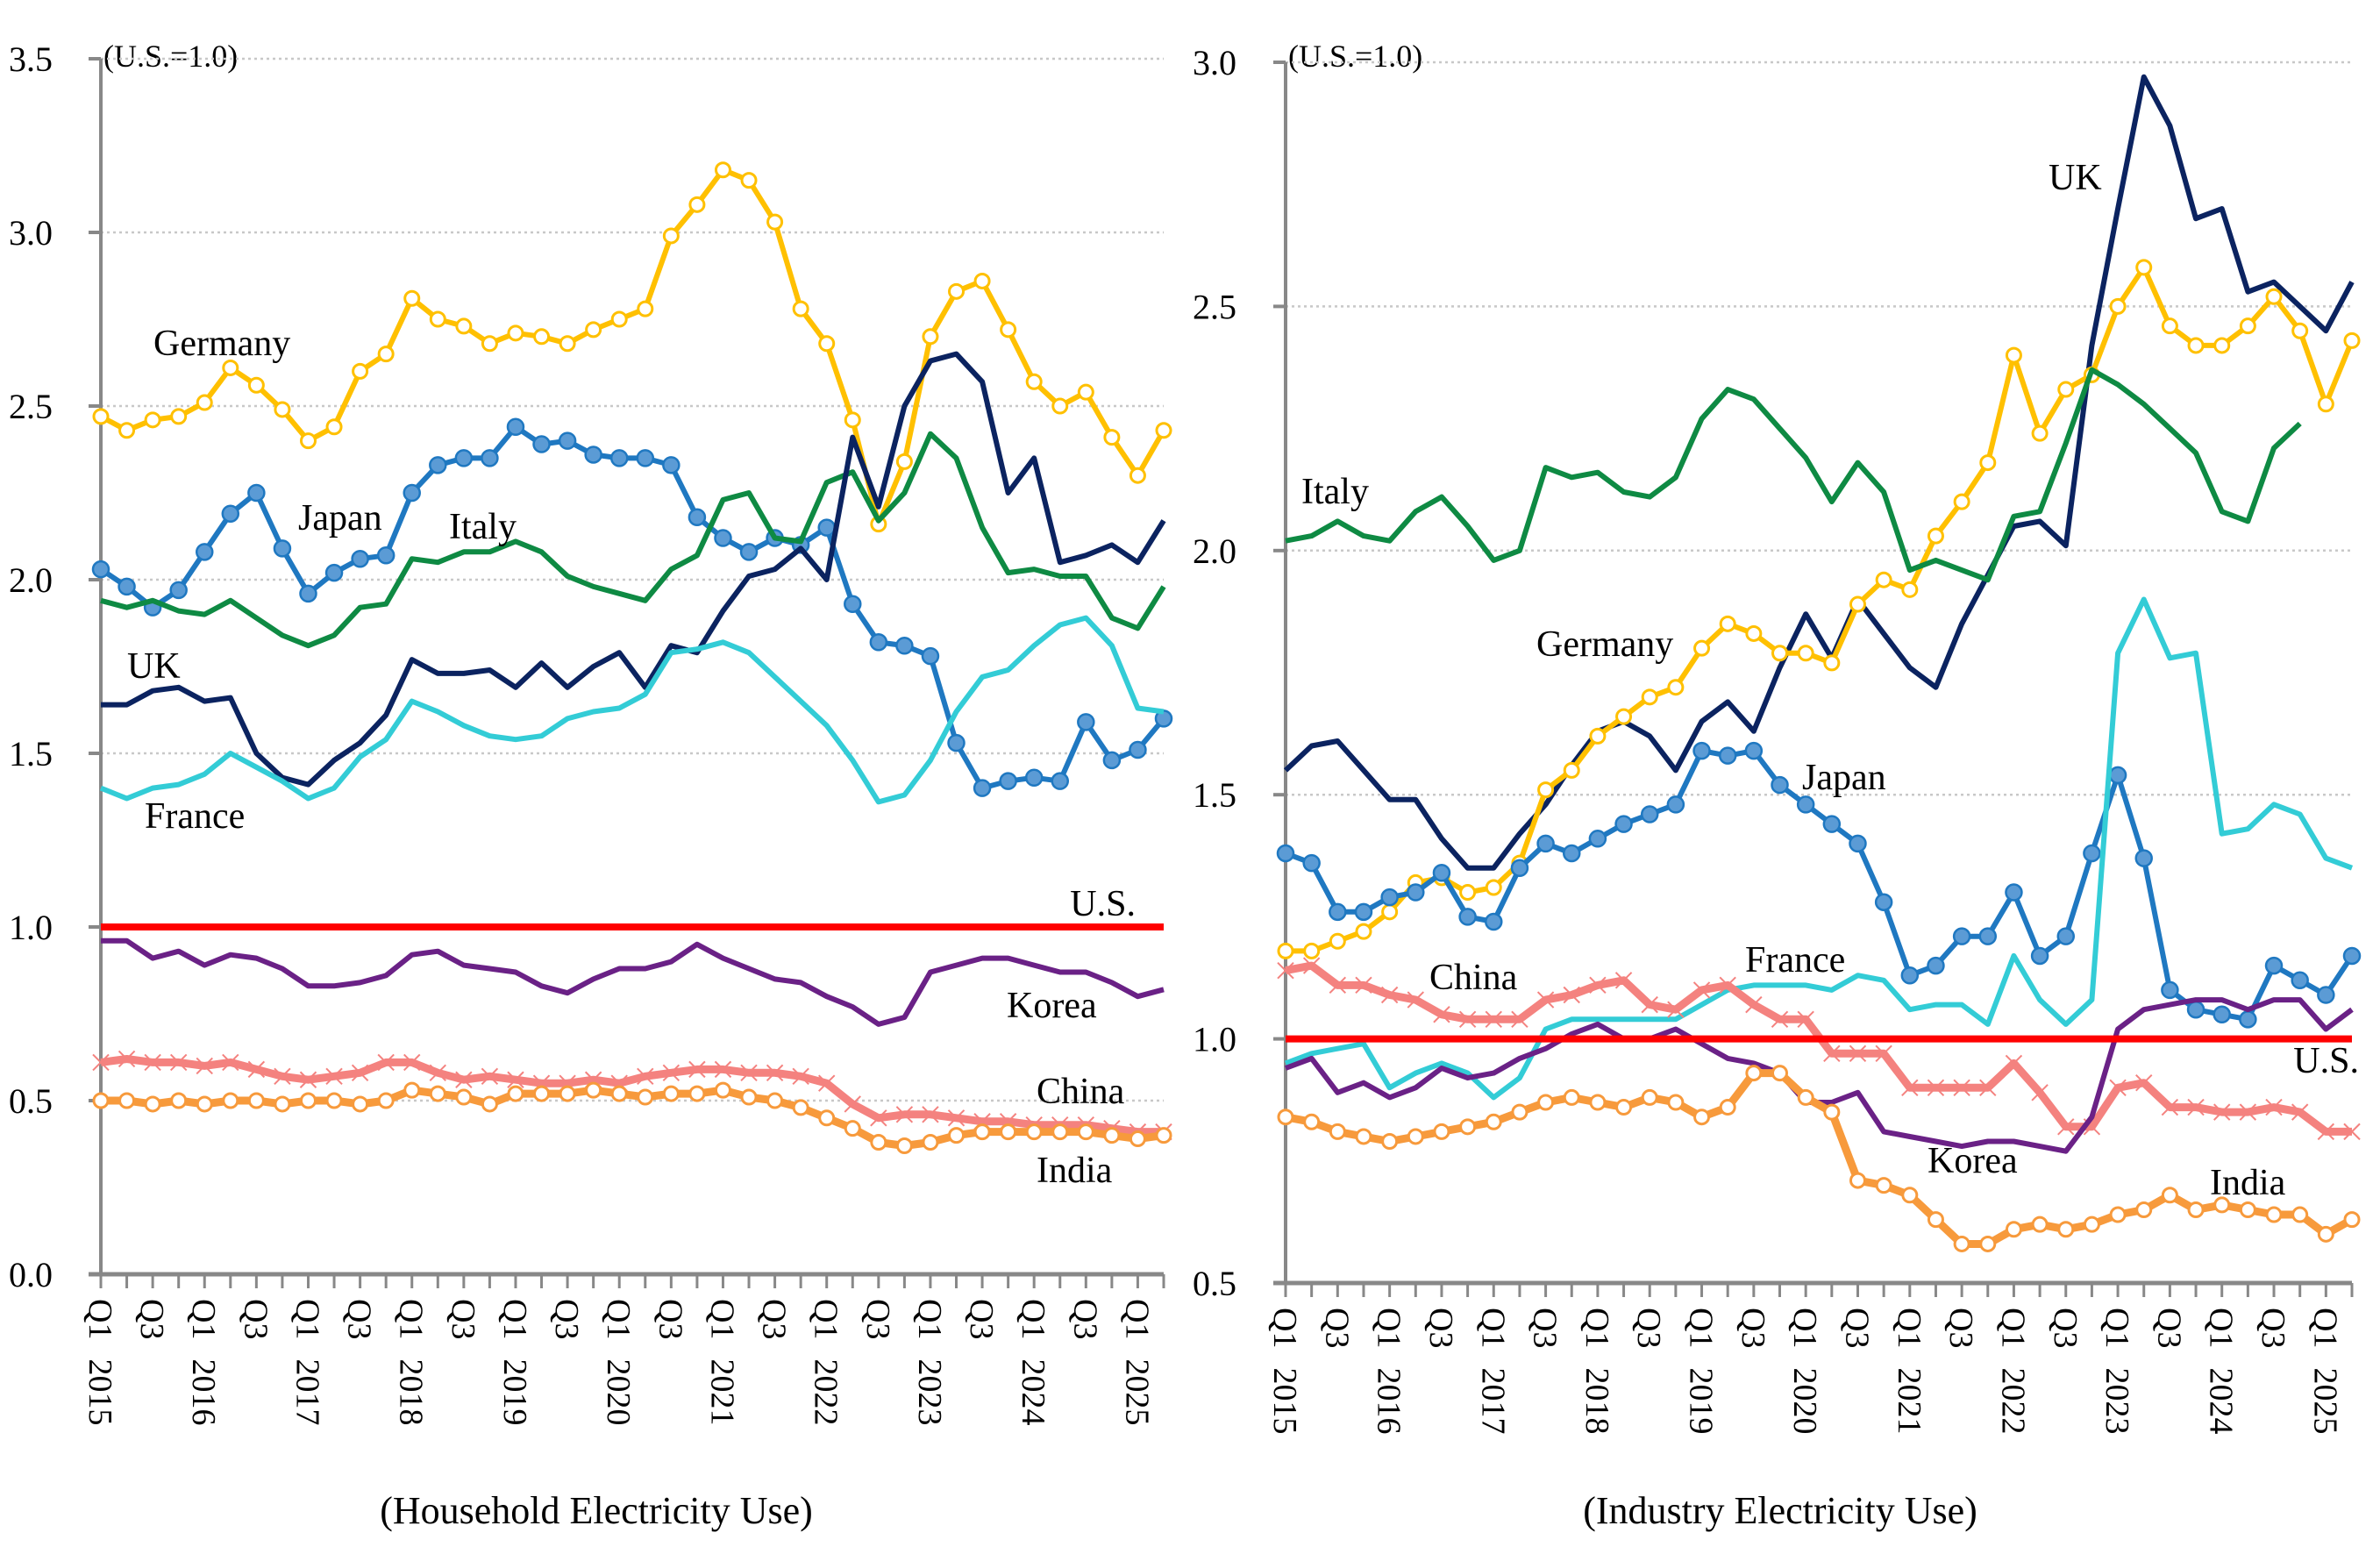 The image size is (2380, 1547). Describe the element at coordinates (221, 344) in the screenshot. I see `household-label-germany: Germany` at that location.